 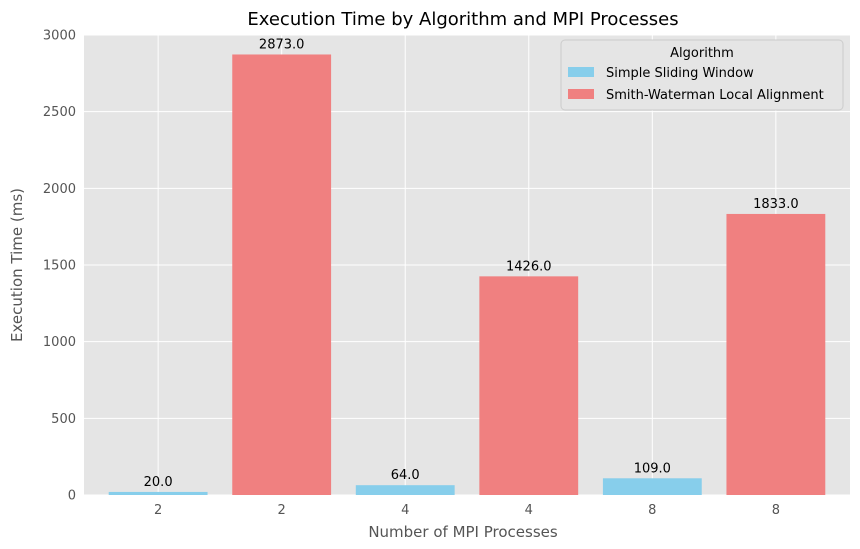 What do you see at coordinates (405, 475) in the screenshot?
I see `bar-value-label: 64.0` at bounding box center [405, 475].